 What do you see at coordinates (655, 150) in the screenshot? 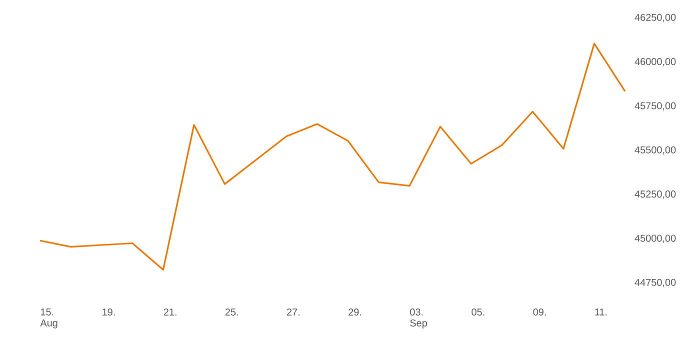
I see `y-tick-label: 45500,00` at bounding box center [655, 150].